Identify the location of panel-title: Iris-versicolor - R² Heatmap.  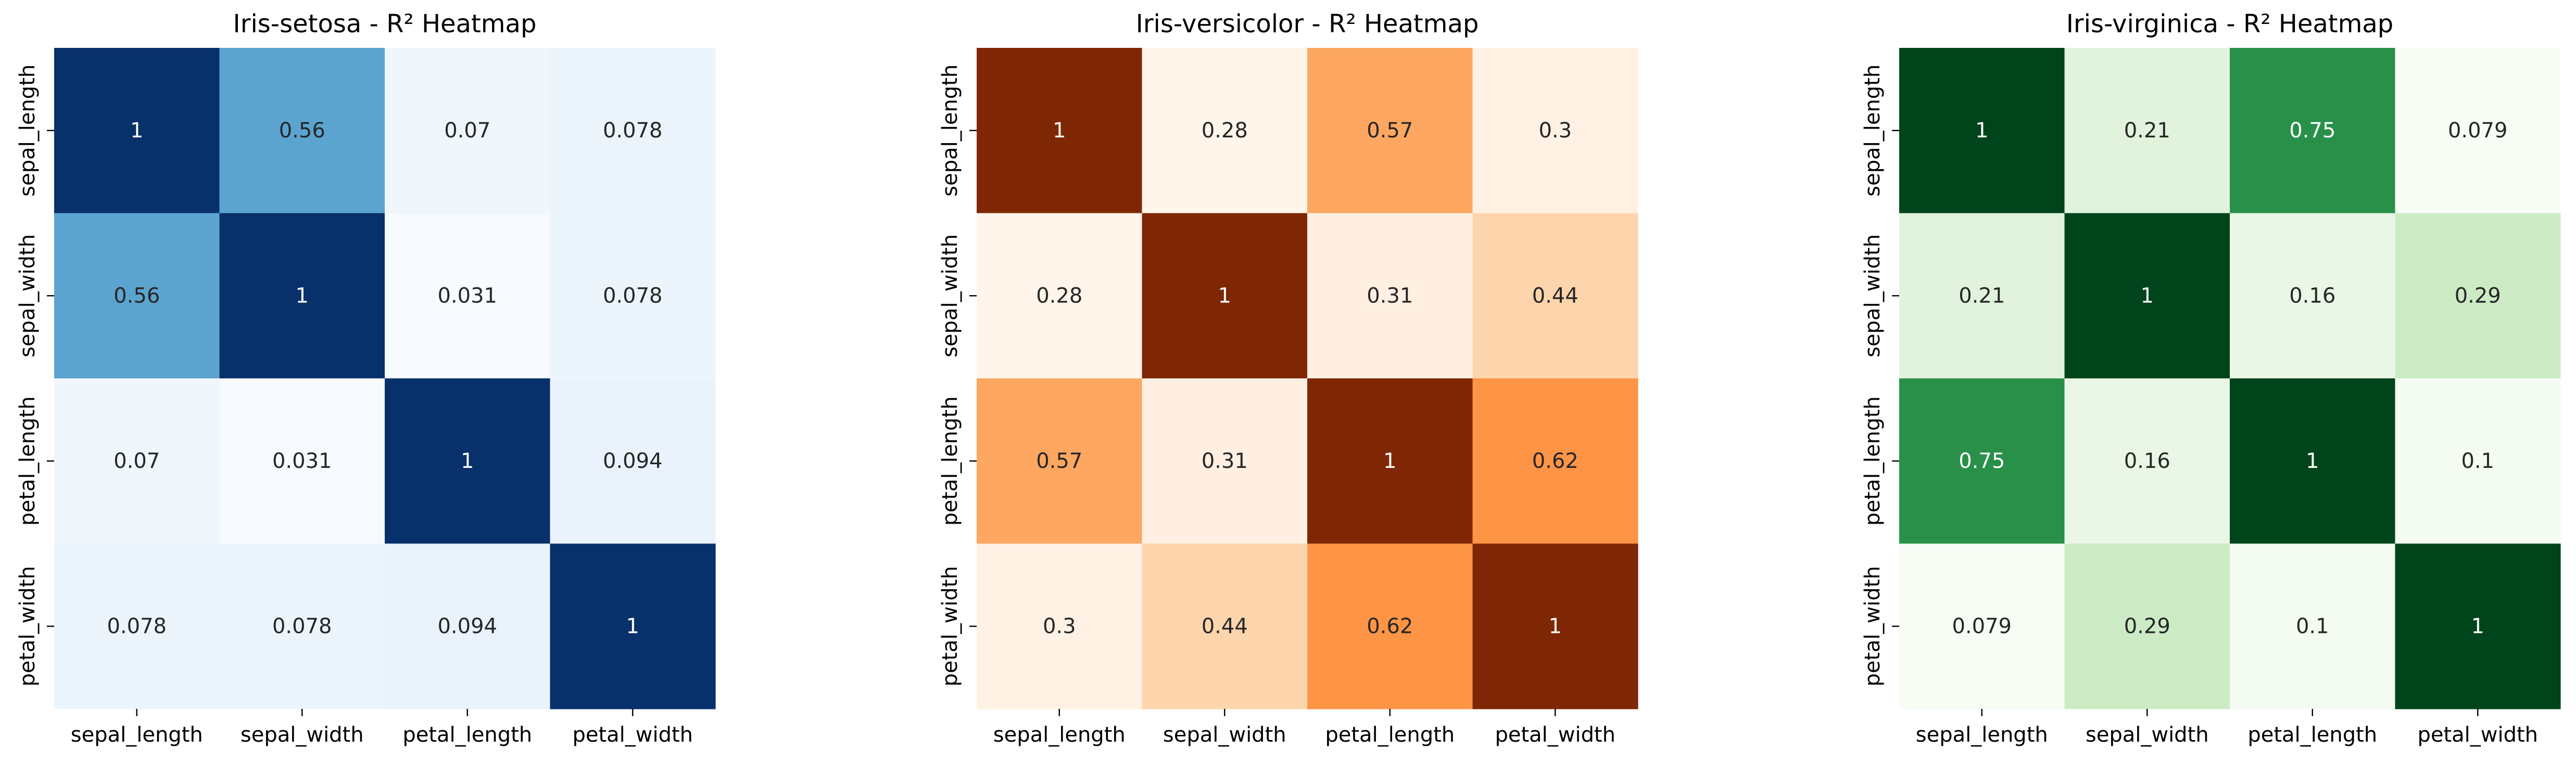
(1307, 24).